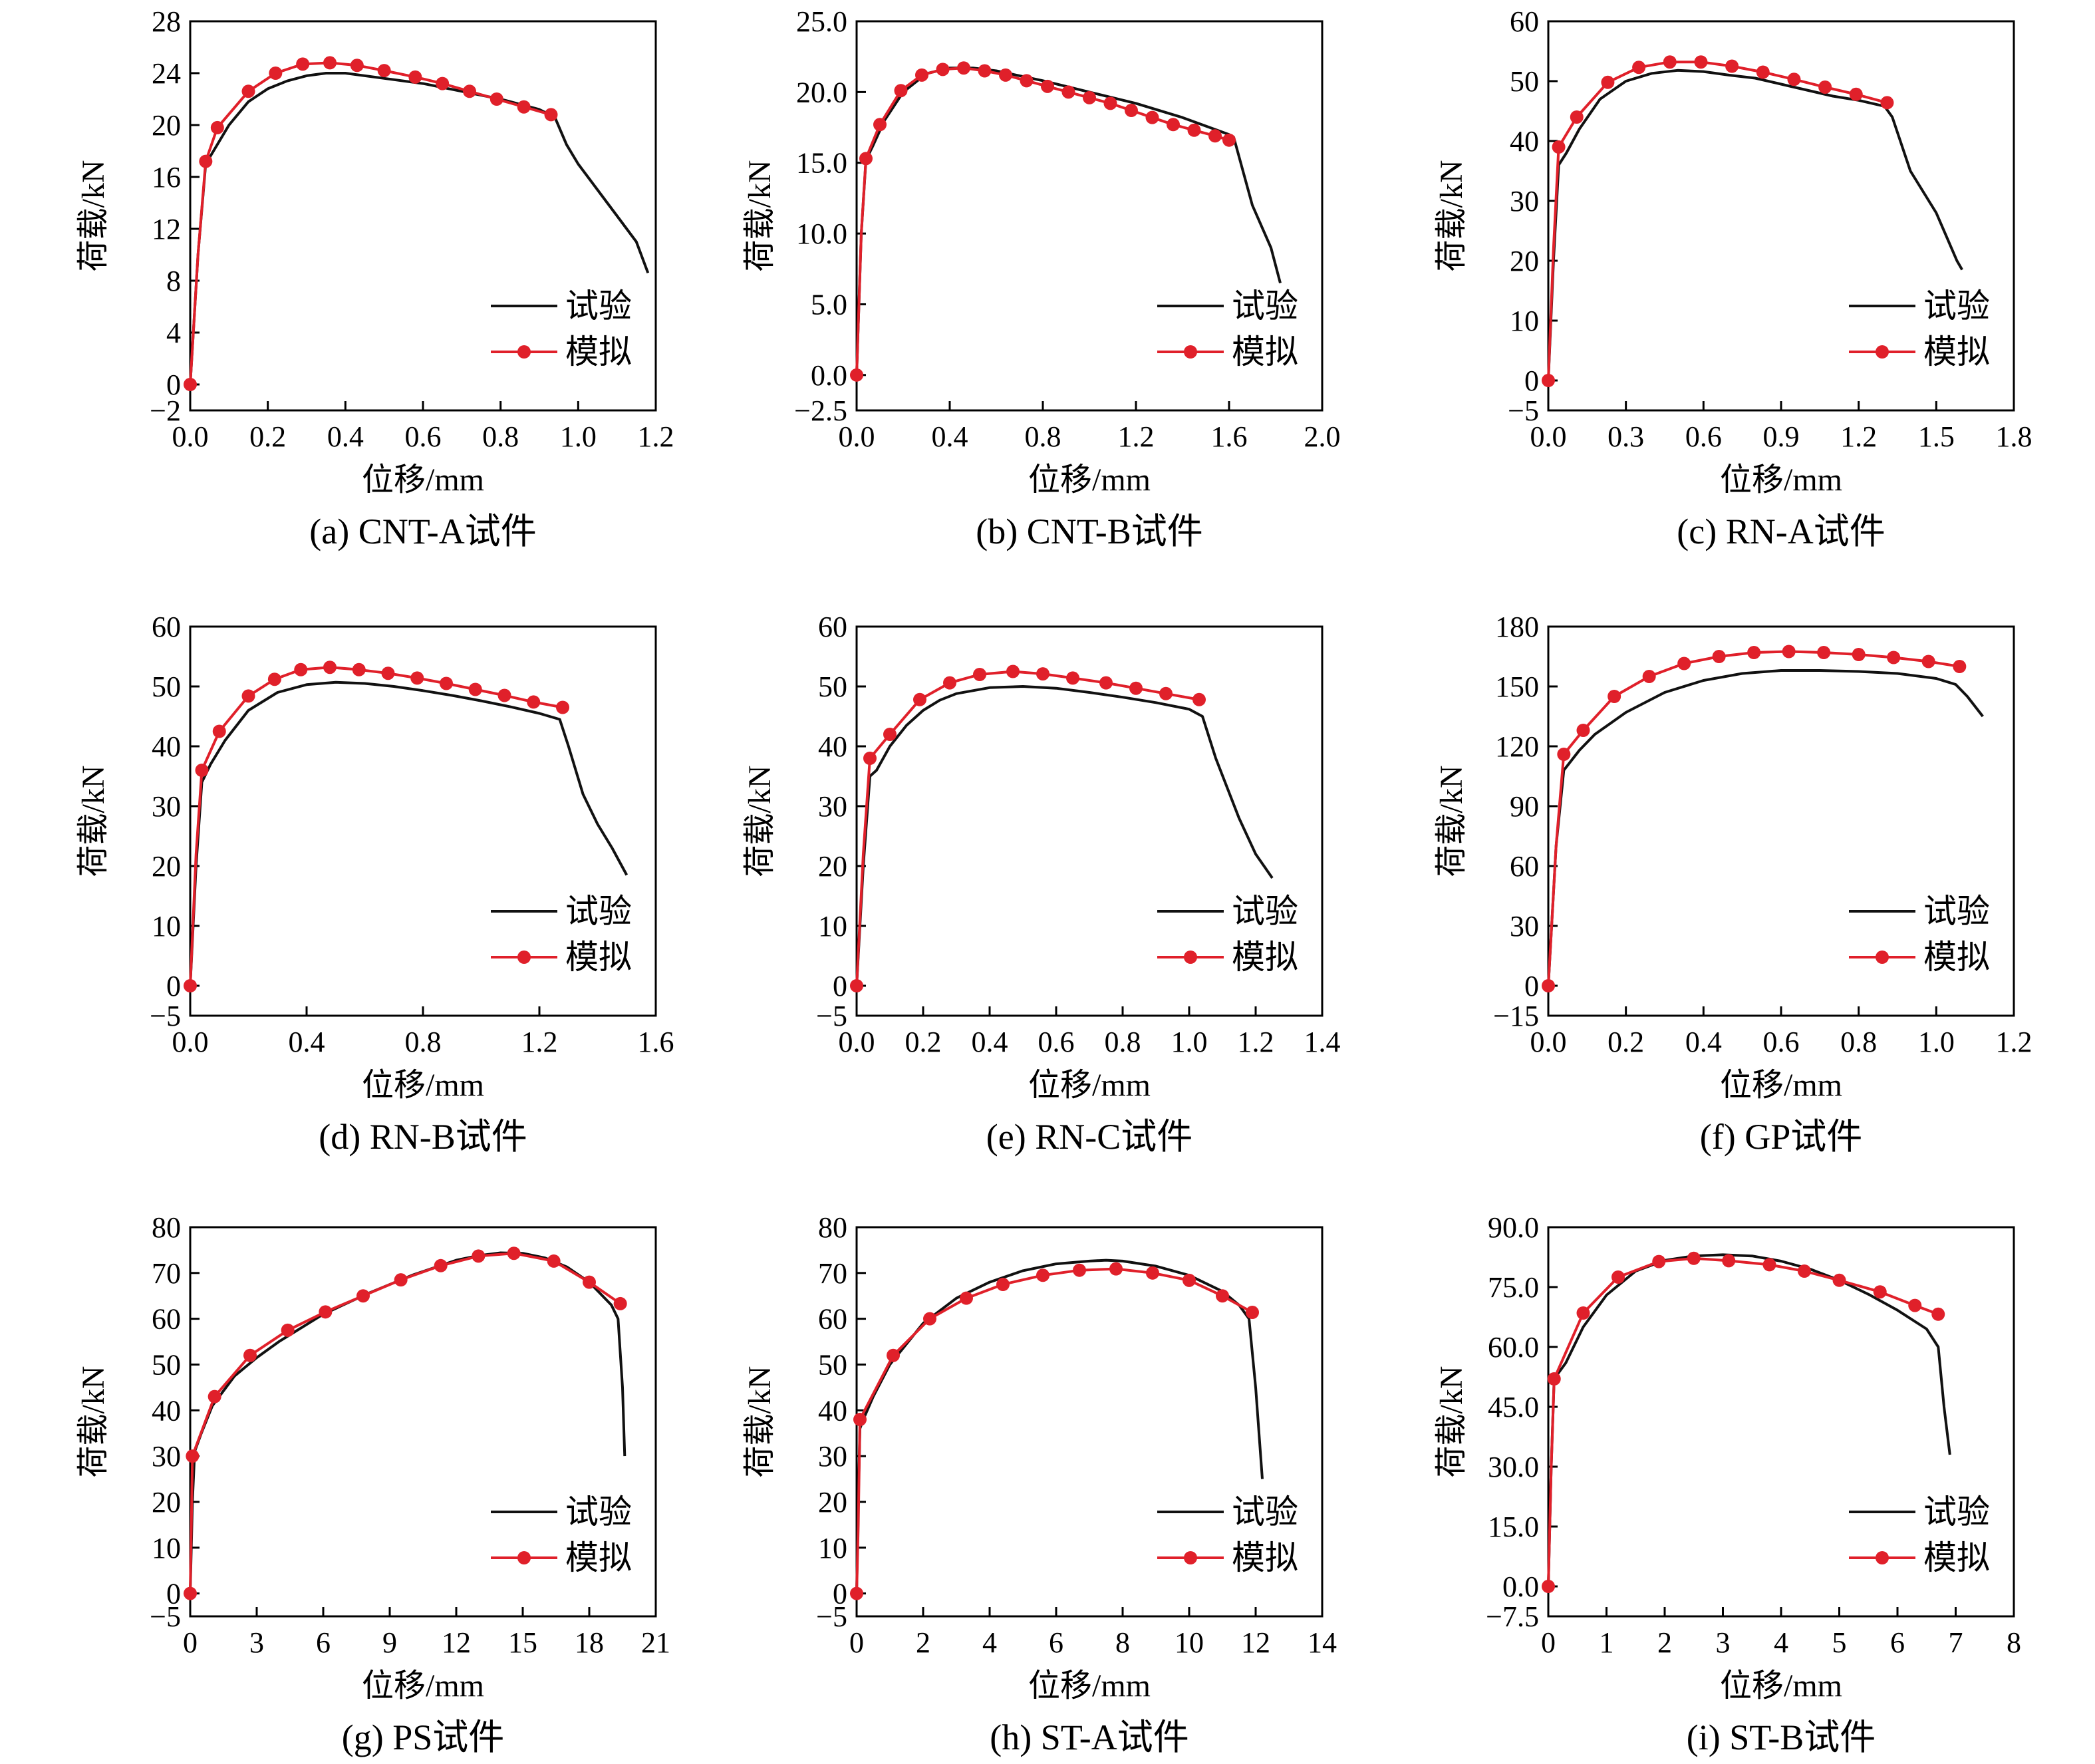  I want to click on y-tick-label: 70, so click(166, 1273).